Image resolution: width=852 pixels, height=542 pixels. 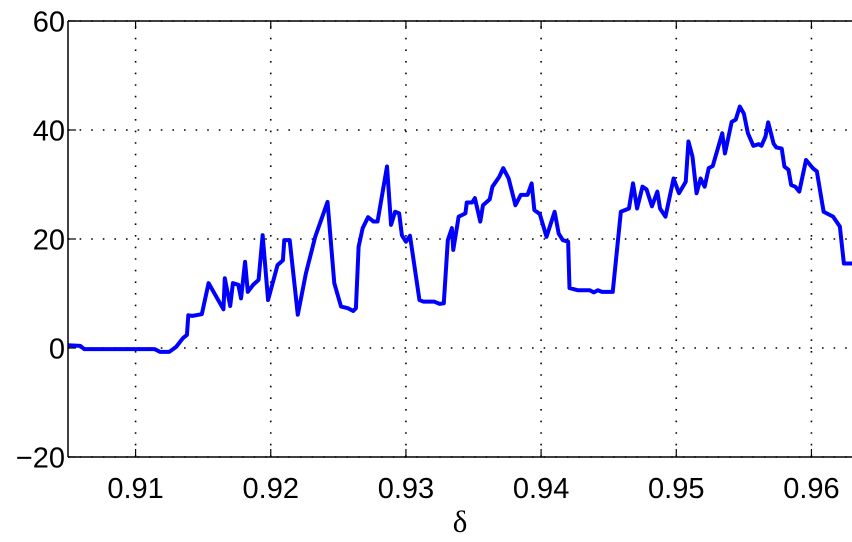 What do you see at coordinates (460, 521) in the screenshot?
I see `x-axis-title: δ` at bounding box center [460, 521].